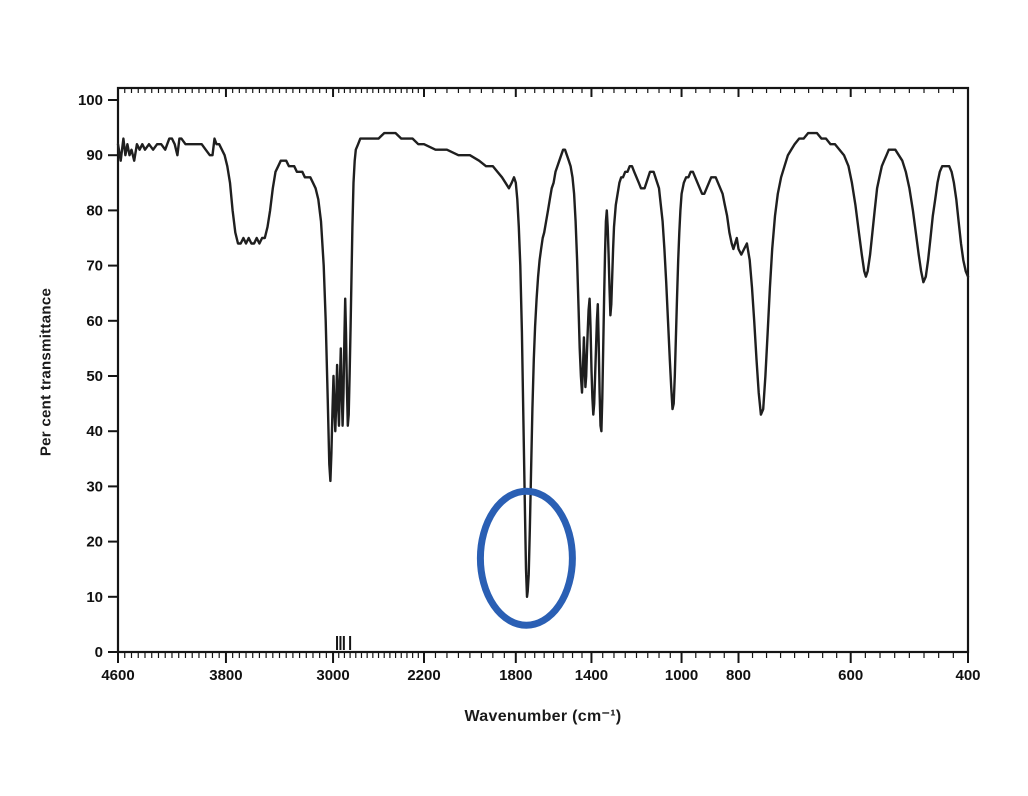  I want to click on x-tick-label: 600, so click(850, 675).